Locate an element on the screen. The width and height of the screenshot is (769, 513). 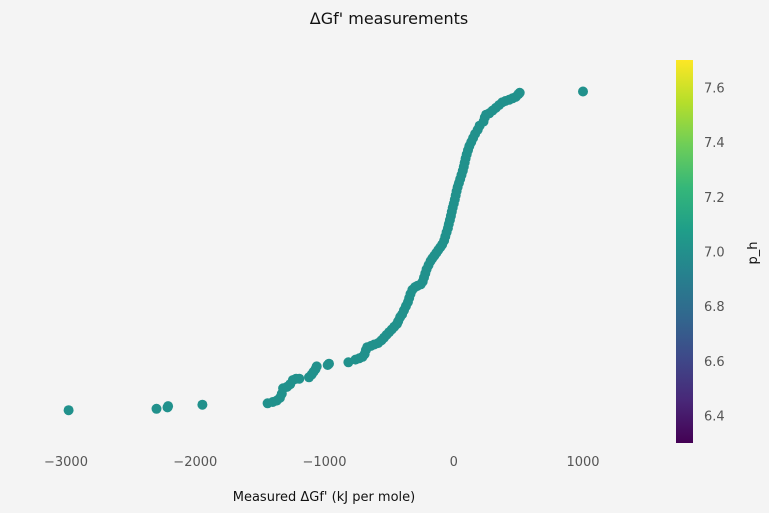
colorbar is located at coordinates (684, 251).